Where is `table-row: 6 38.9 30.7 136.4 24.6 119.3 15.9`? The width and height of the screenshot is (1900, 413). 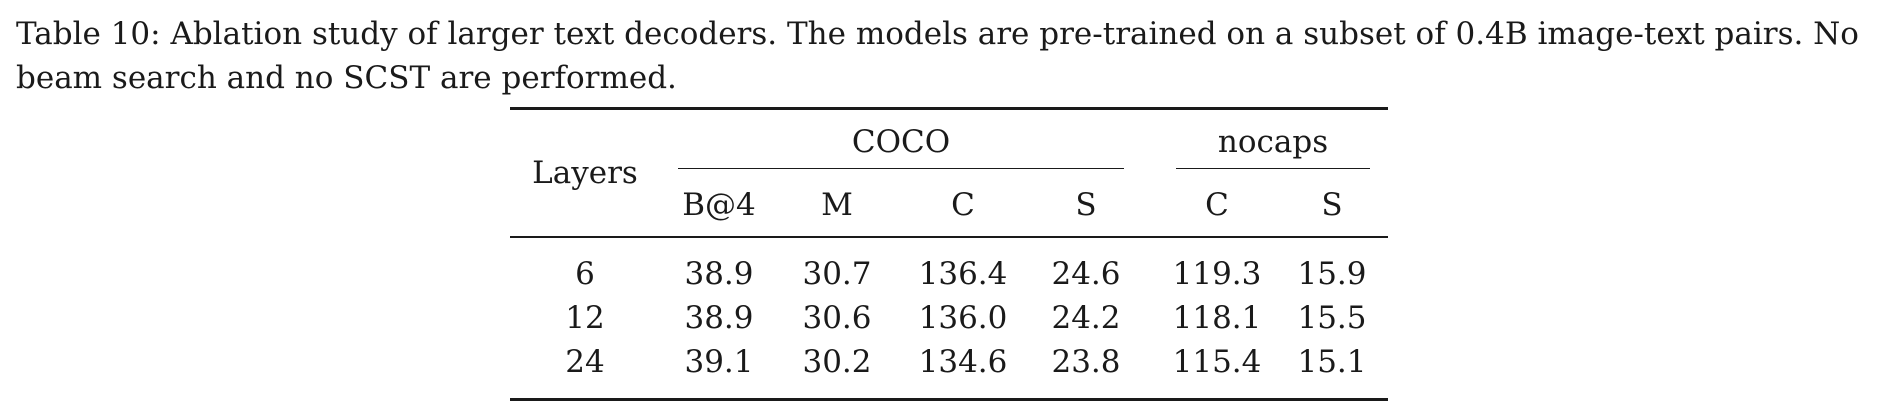 table-row: 6 38.9 30.7 136.4 24.6 119.3 15.9 is located at coordinates (949, 266).